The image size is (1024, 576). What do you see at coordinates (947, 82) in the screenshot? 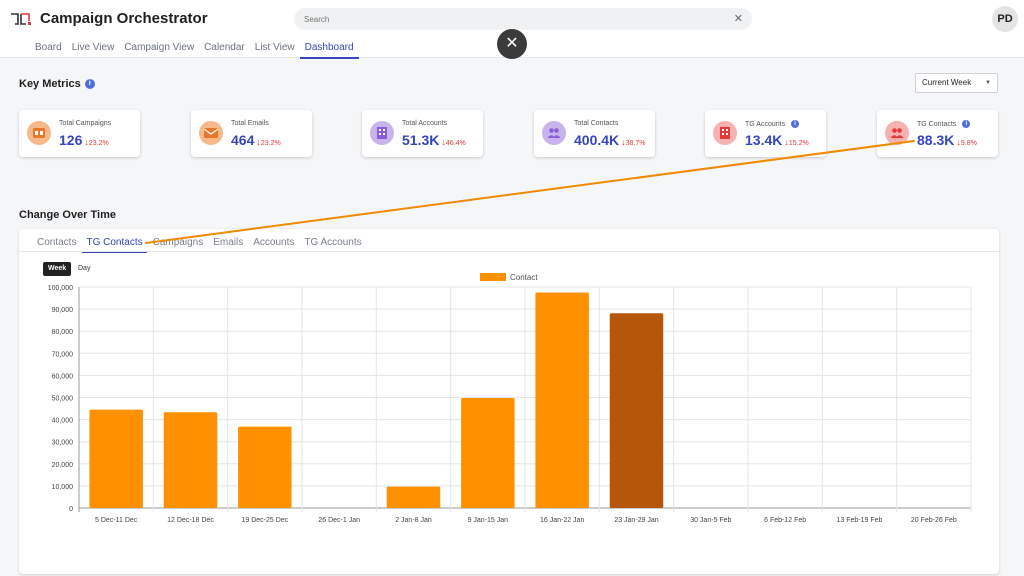
I see `period-select-value: Current Week` at bounding box center [947, 82].